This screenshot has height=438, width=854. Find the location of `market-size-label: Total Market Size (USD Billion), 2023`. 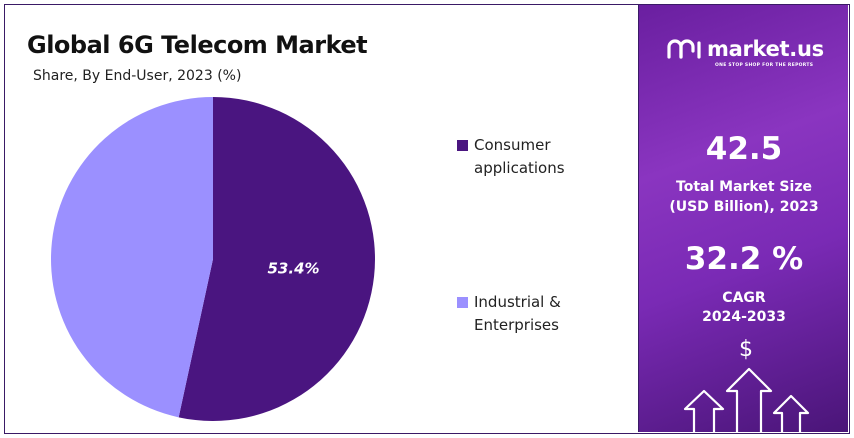

market-size-label: Total Market Size (USD Billion), 2023 is located at coordinates (743, 197).